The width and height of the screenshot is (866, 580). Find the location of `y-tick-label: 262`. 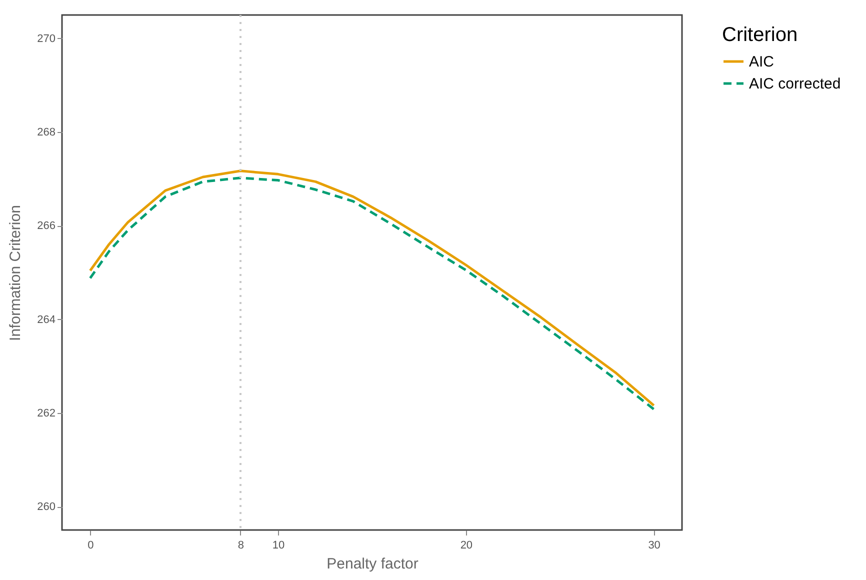

y-tick-label: 262 is located at coordinates (46, 413).